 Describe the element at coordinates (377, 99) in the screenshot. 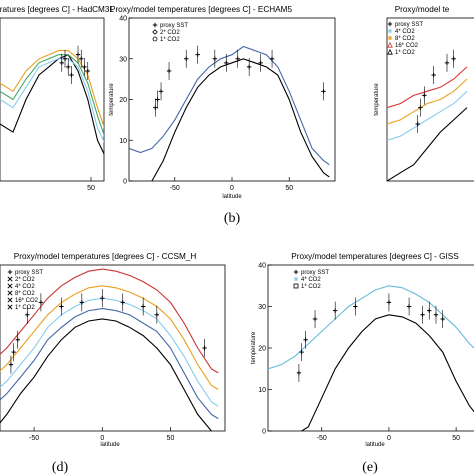

I see `panel-c-ylabel: temperature` at that location.